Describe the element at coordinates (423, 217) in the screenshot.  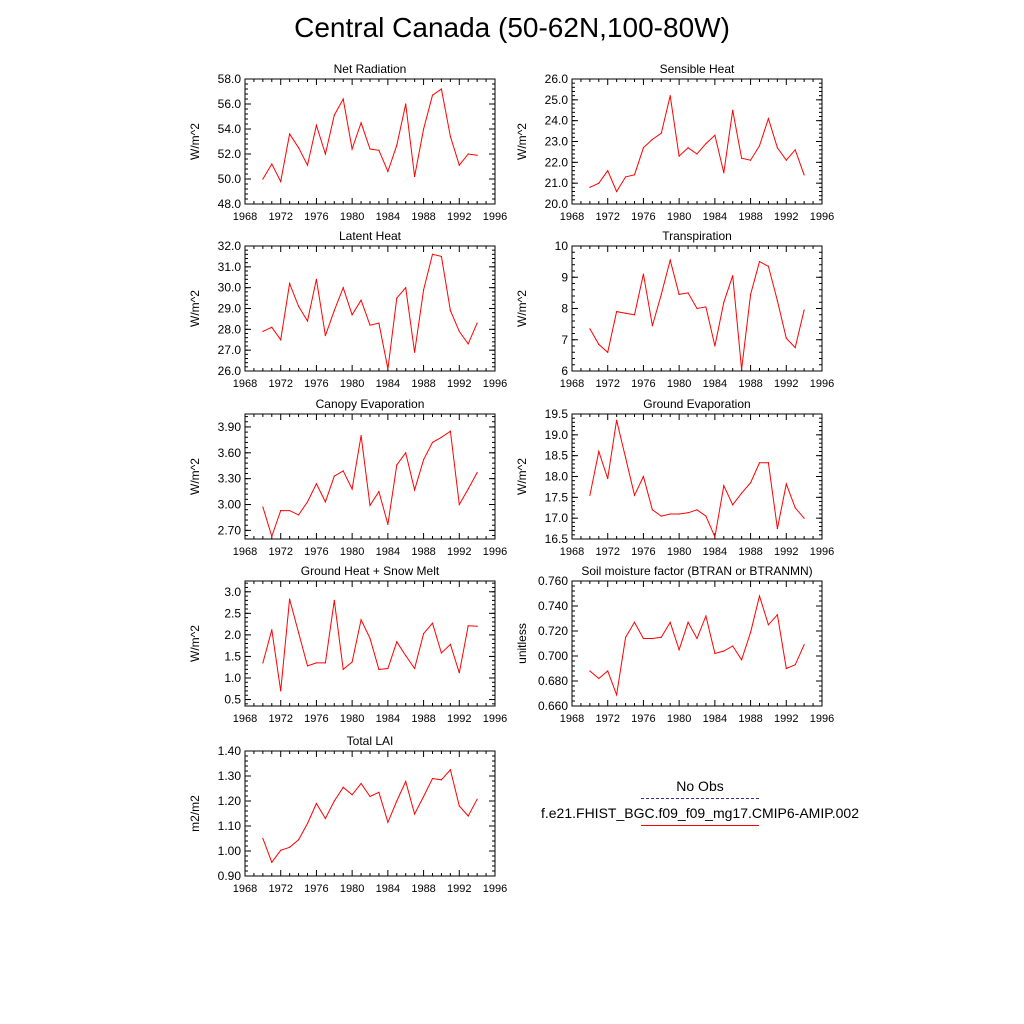
I see `net-radiation-xtick-label: 1988` at that location.